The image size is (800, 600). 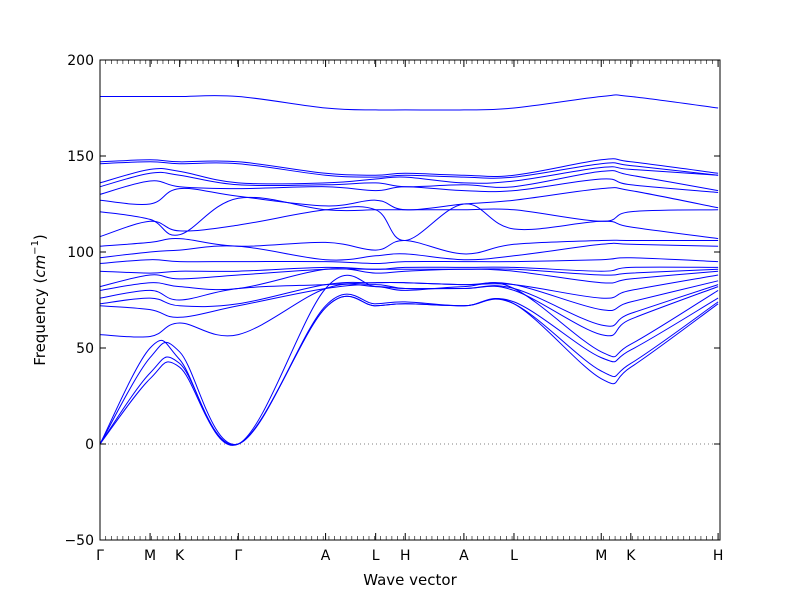 I want to click on y-axis-title-unit: cm, so click(x=40, y=266).